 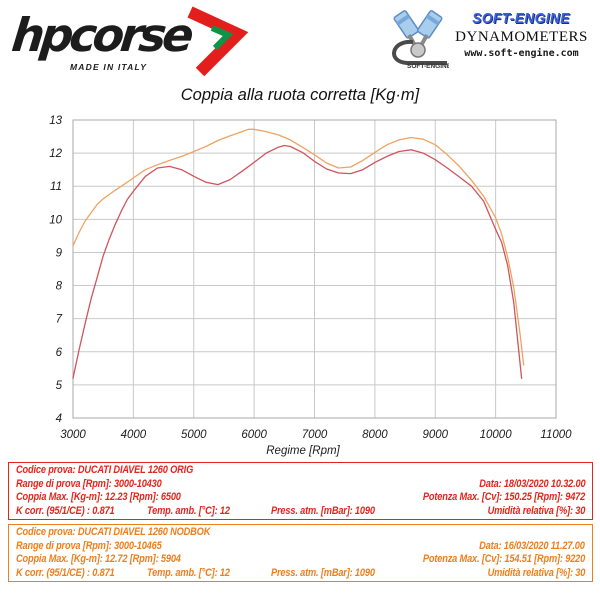 What do you see at coordinates (435, 435) in the screenshot?
I see `x-tick-label: 9000` at bounding box center [435, 435].